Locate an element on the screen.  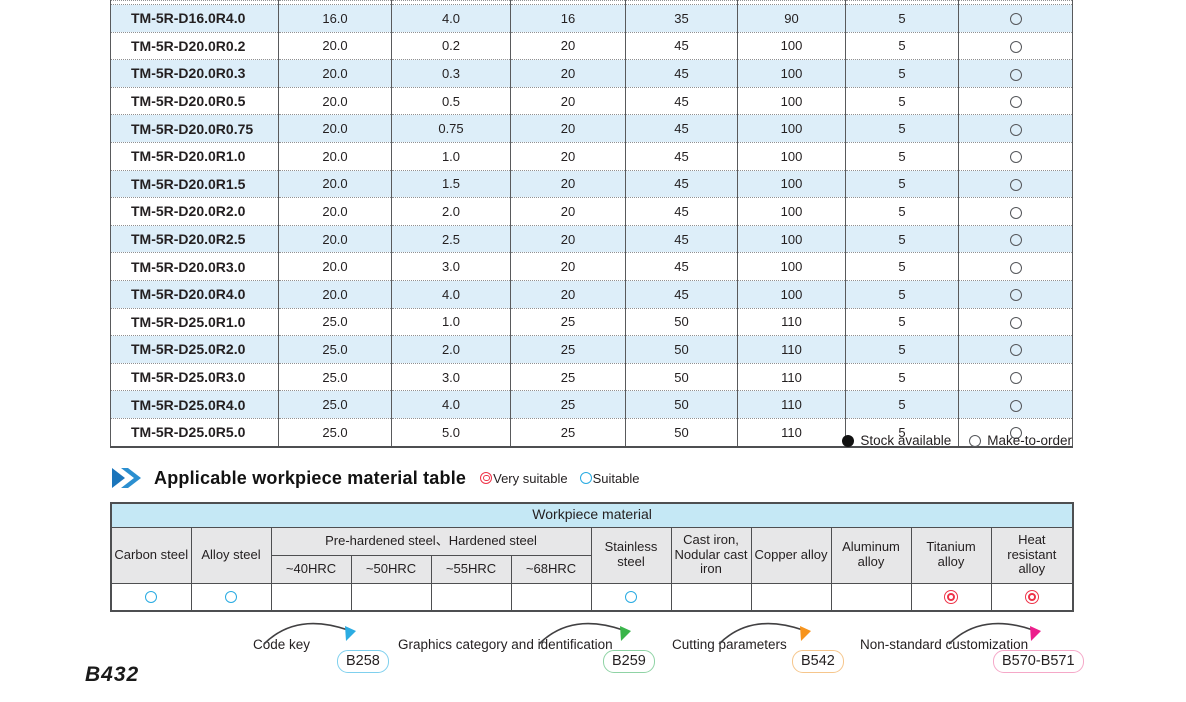
spec-value: 0.75 is located at coordinates (451, 128).